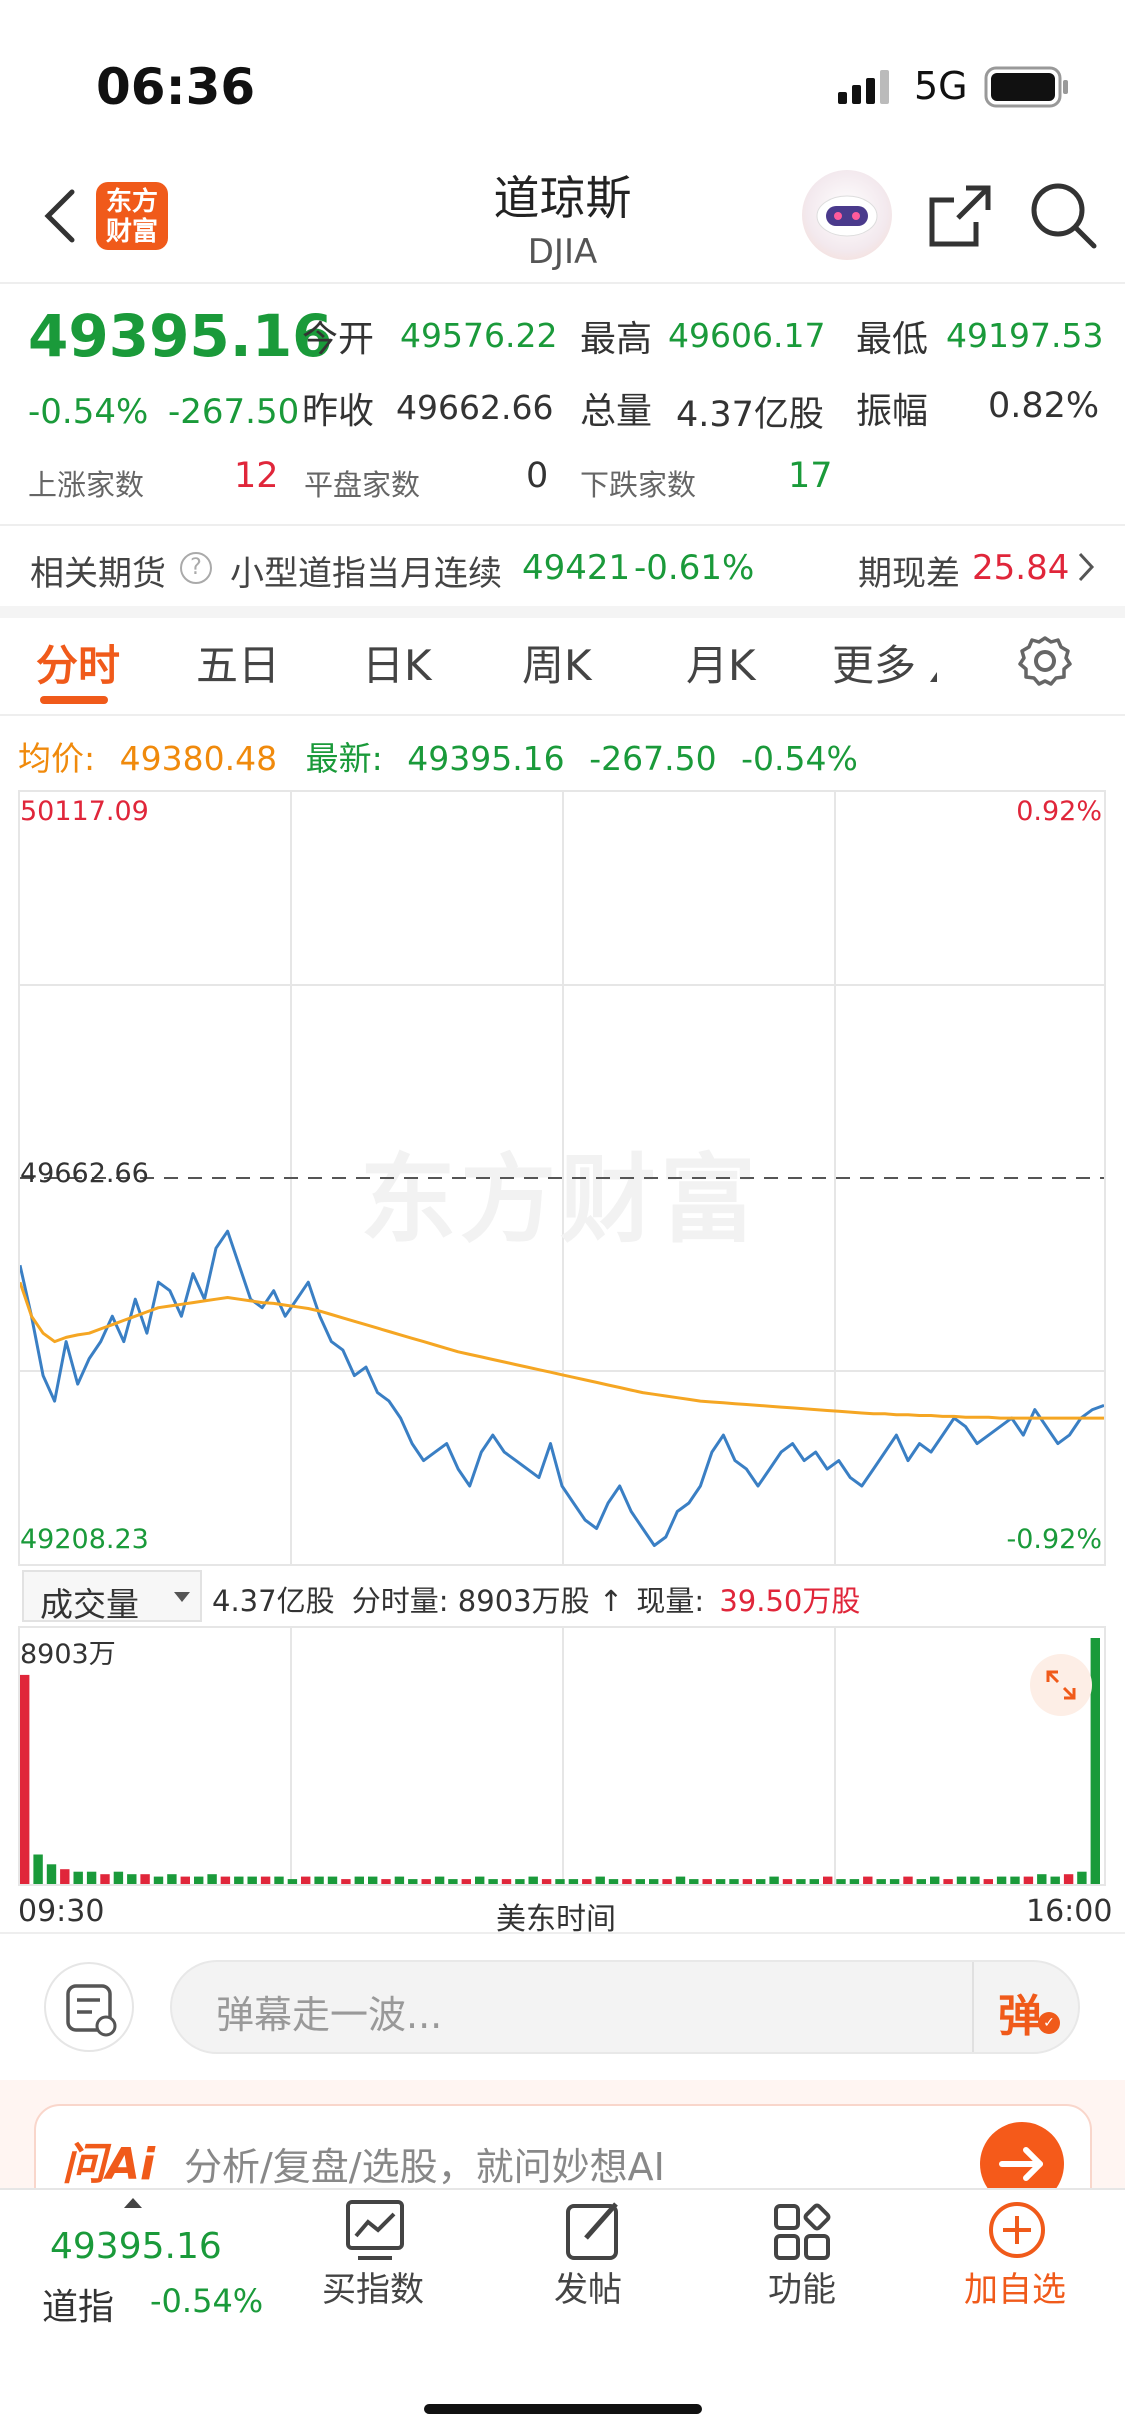 The height and width of the screenshot is (2436, 1125). What do you see at coordinates (562, 198) in the screenshot?
I see `page-title: 道琼斯` at bounding box center [562, 198].